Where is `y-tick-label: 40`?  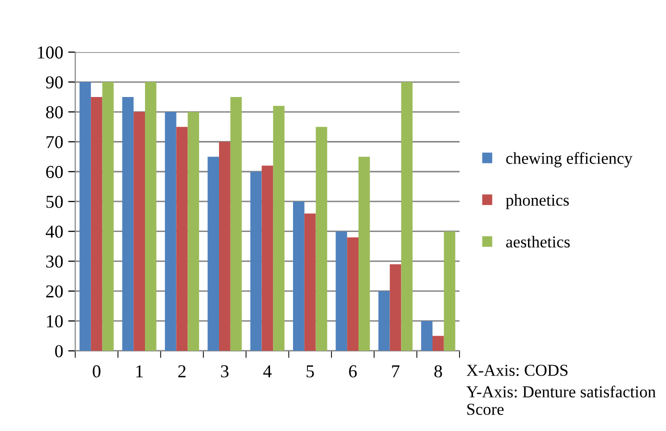
y-tick-label: 40 is located at coordinates (54, 232).